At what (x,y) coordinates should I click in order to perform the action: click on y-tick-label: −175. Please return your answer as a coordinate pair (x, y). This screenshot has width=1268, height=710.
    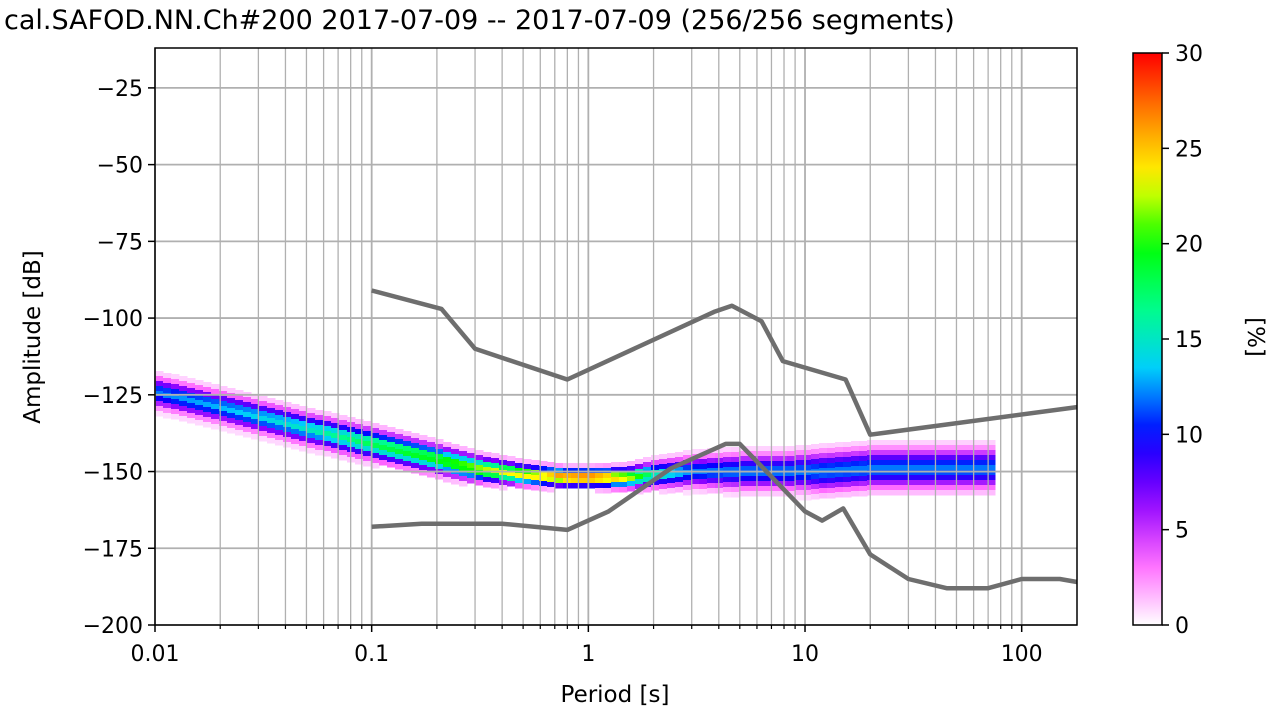
    Looking at the image, I should click on (113, 549).